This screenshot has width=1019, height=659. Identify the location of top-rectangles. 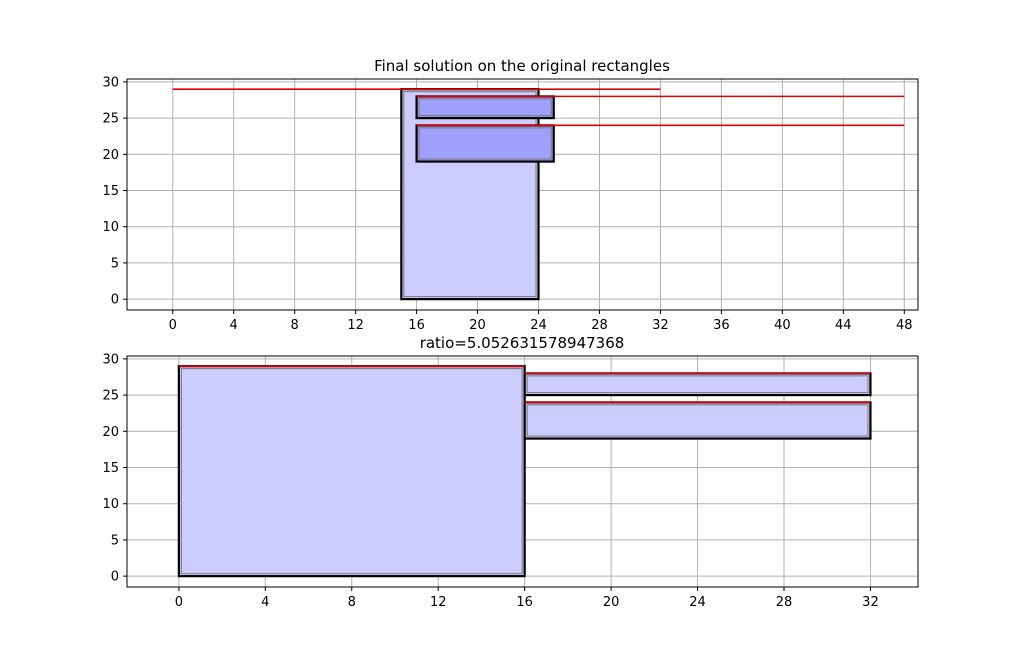
(477, 194).